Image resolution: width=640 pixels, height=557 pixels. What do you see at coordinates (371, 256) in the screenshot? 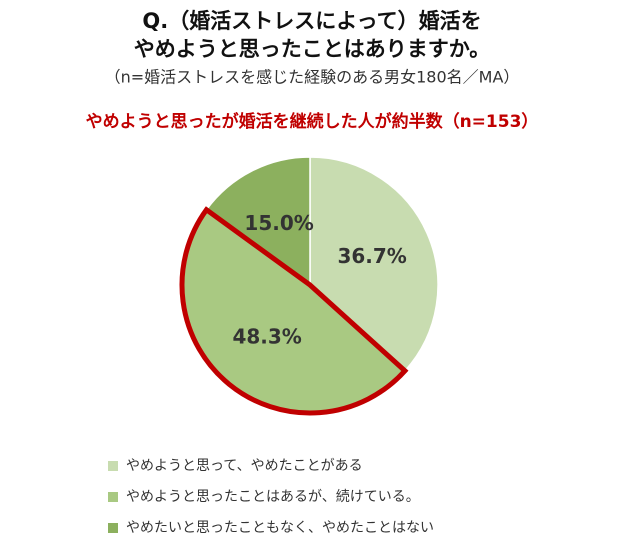
I see `value-label: 36.7%` at bounding box center [371, 256].